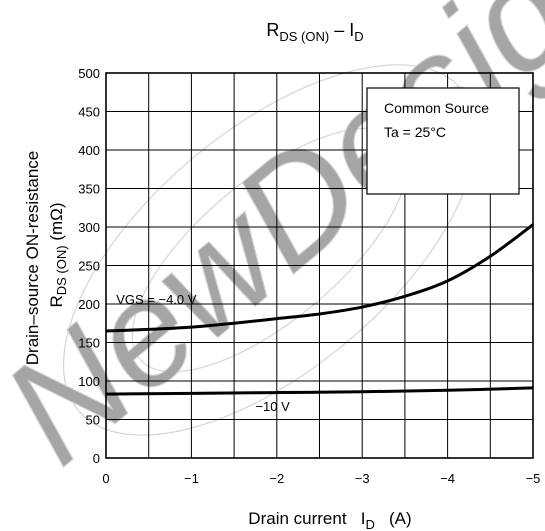 This screenshot has height=531, width=545. What do you see at coordinates (89, 150) in the screenshot?
I see `y-tick-label: 400` at bounding box center [89, 150].